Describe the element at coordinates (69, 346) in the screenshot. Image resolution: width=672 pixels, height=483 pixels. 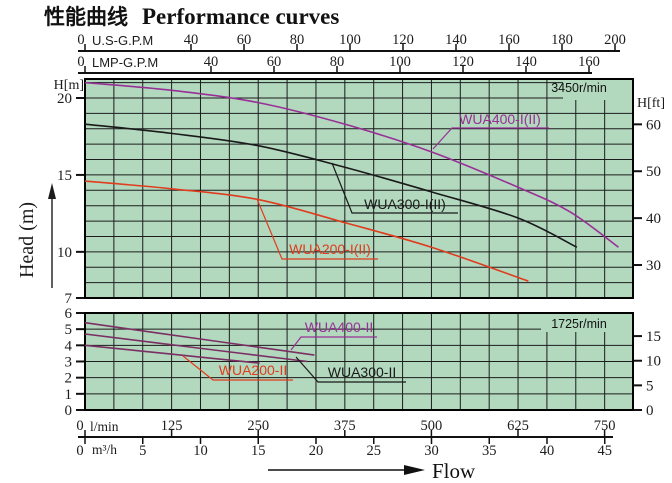
I see `lower-left-tick-label: 4` at that location.